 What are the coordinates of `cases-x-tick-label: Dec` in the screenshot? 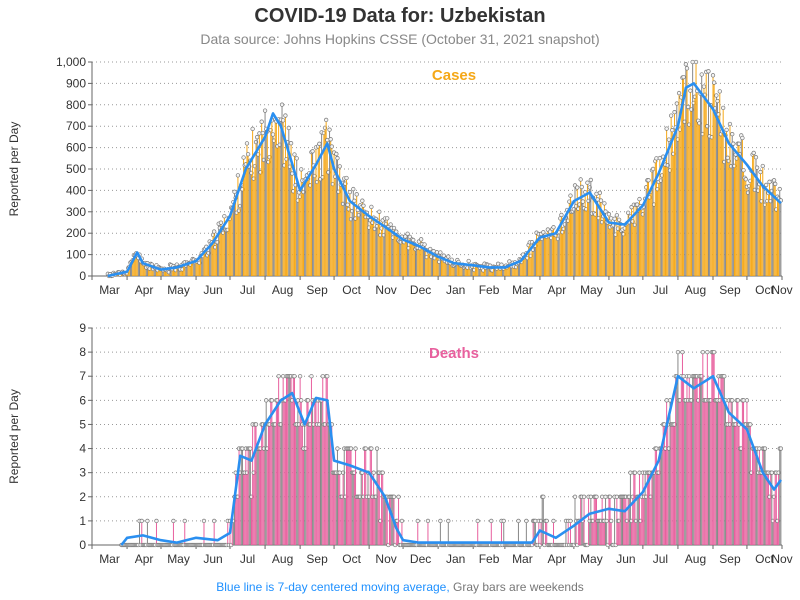 It's located at (420, 290).